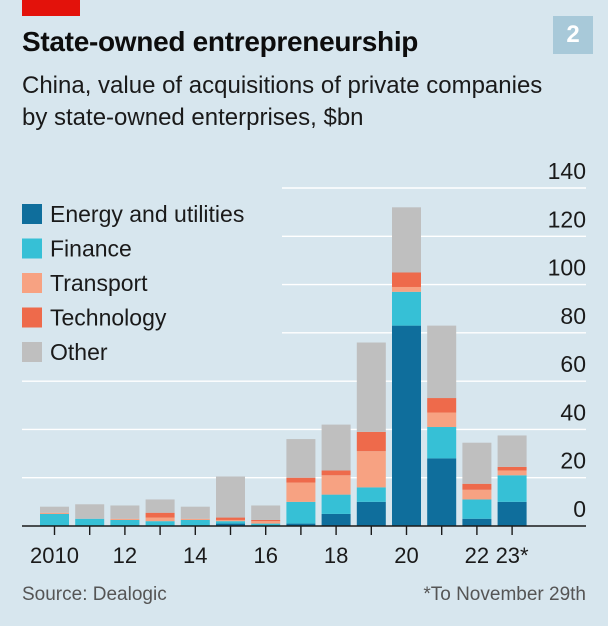  I want to click on y-axis-labels: 0 20 40 60 80 100 120 140, so click(567, 340).